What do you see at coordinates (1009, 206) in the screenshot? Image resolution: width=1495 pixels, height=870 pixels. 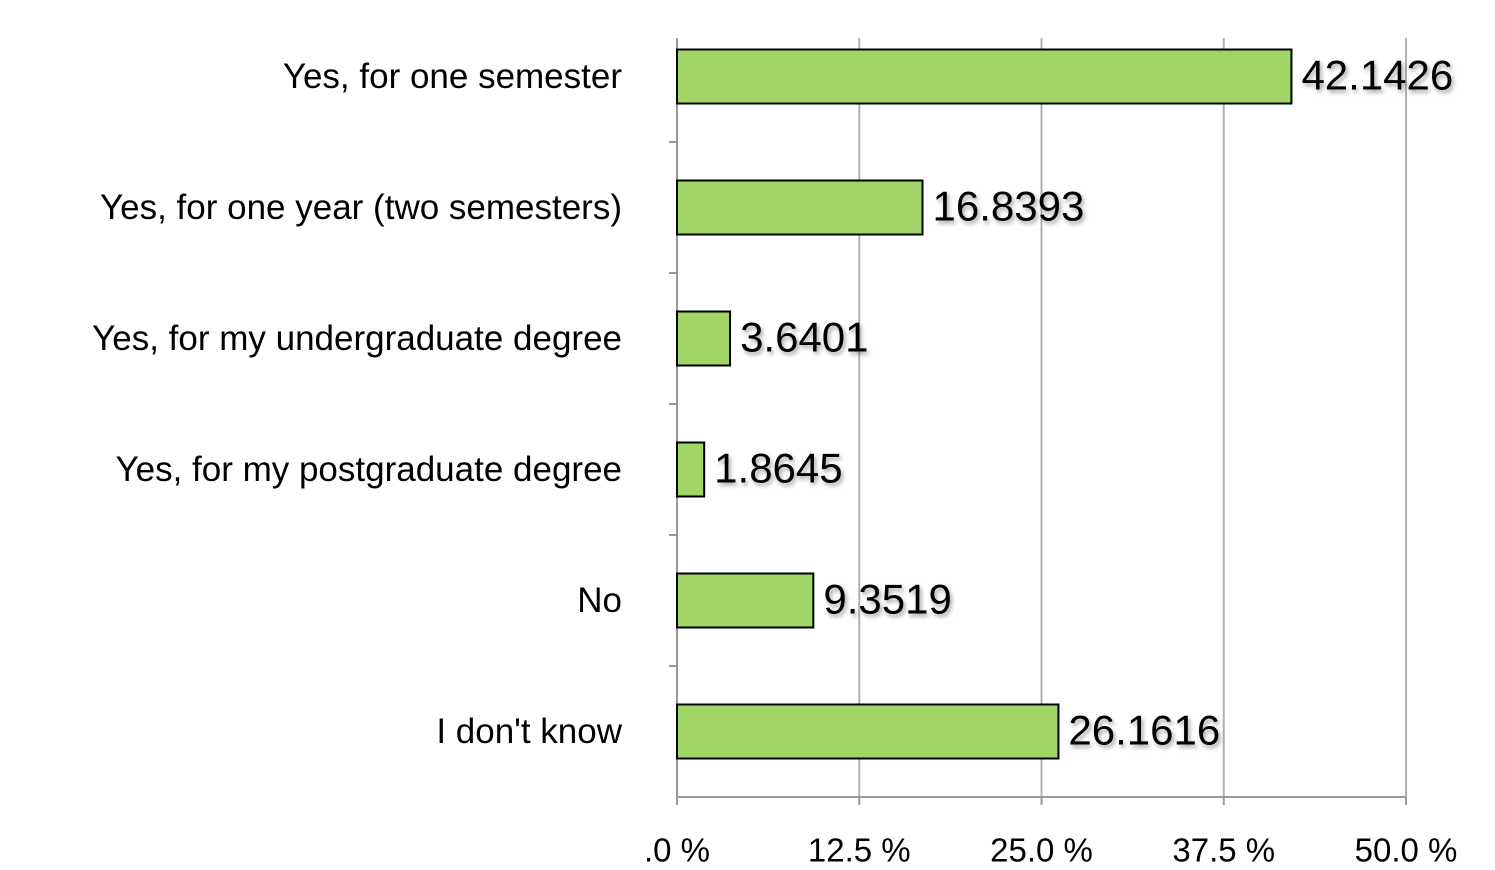 I see `data-label: 16.8393` at bounding box center [1009, 206].